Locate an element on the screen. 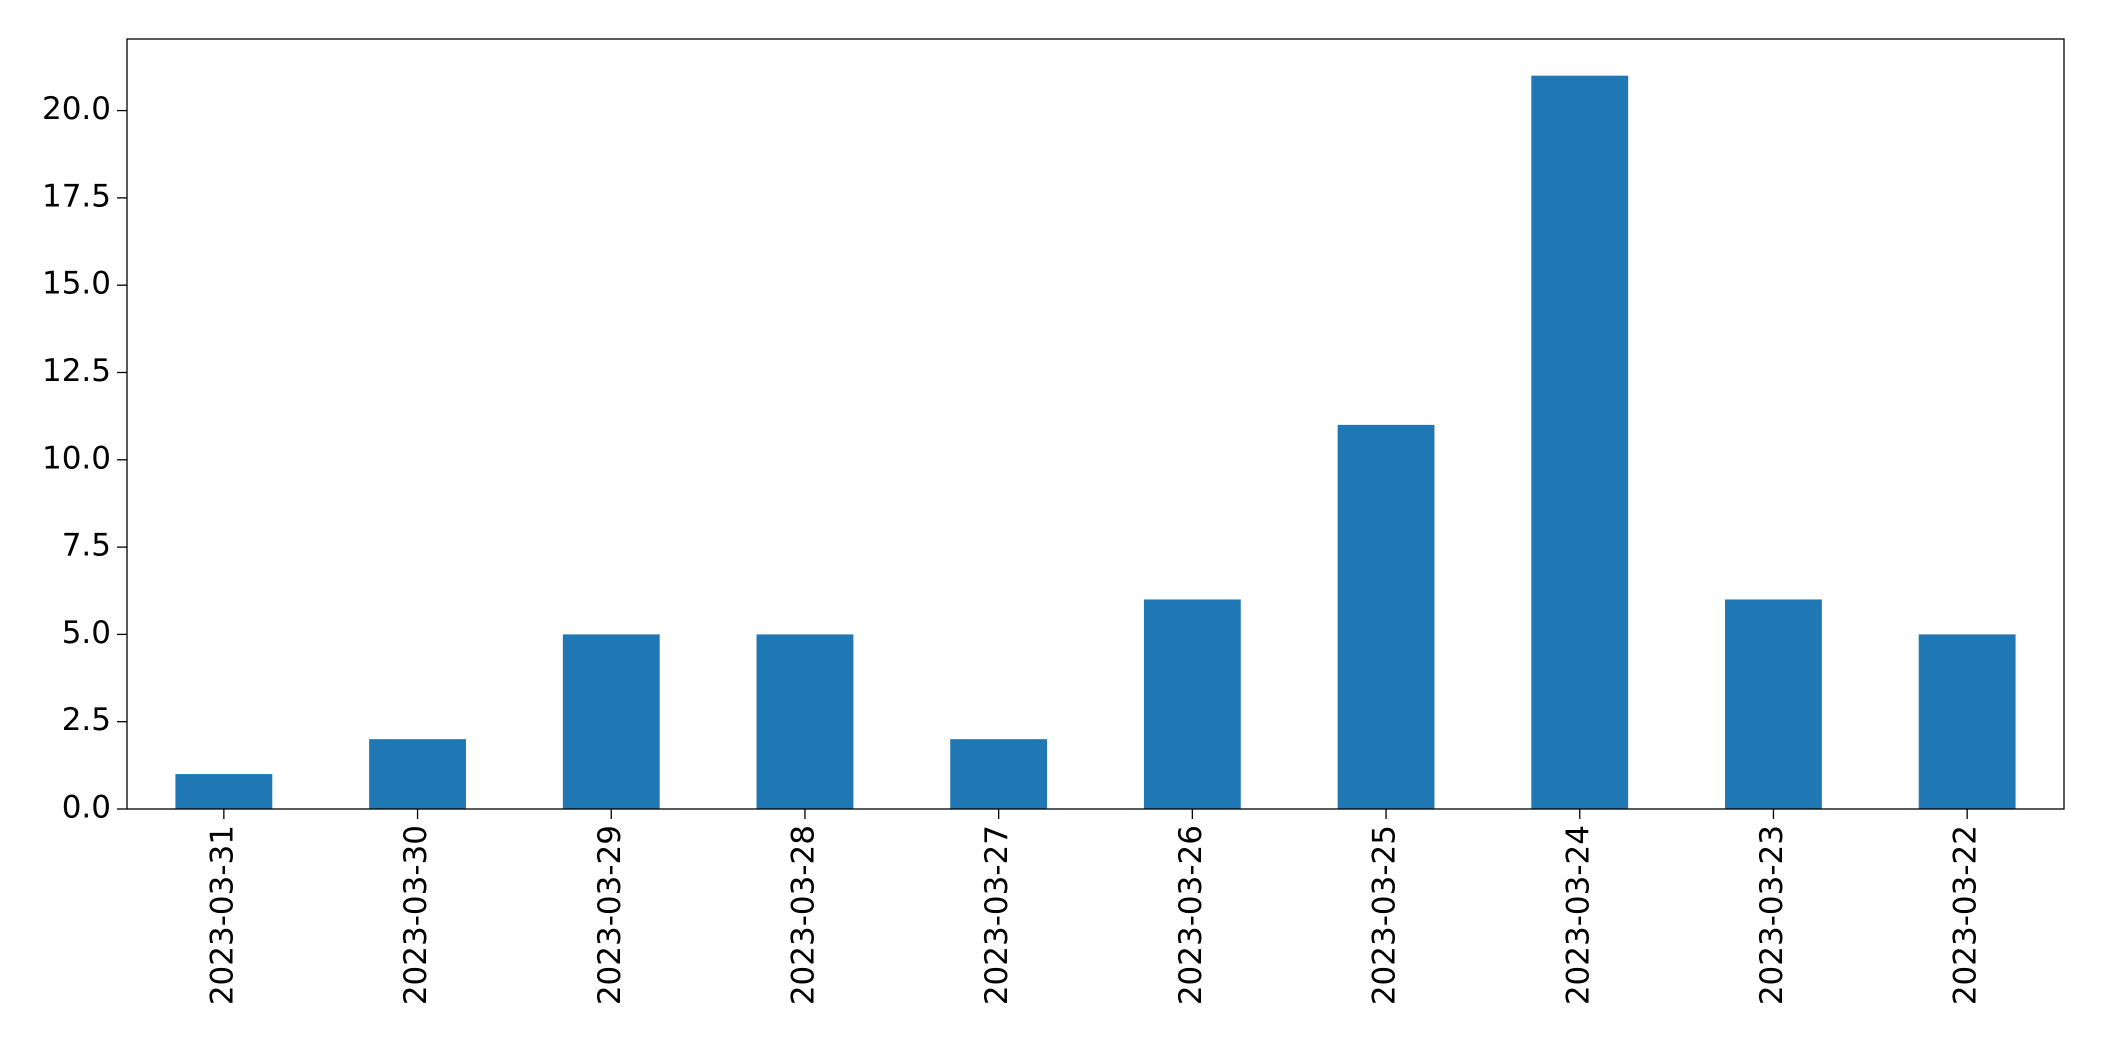  x-tick-label: 2023-03-26 is located at coordinates (1191, 915).